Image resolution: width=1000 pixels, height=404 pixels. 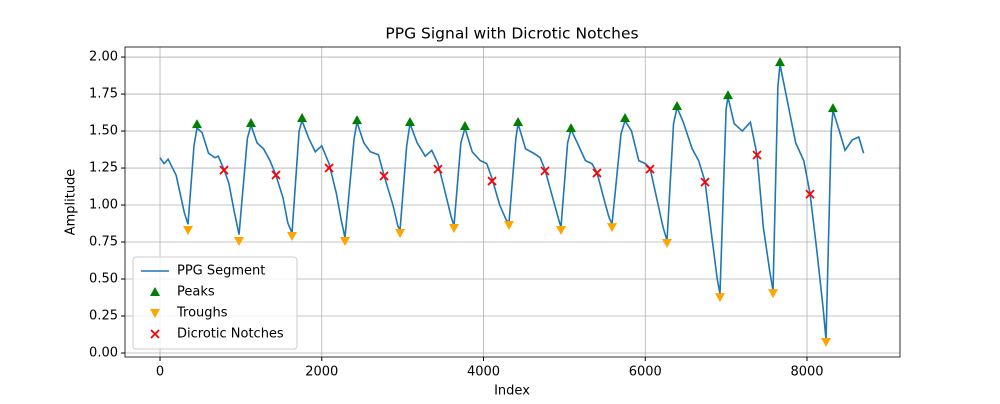 I want to click on legend-label: Troughs, so click(x=202, y=313).